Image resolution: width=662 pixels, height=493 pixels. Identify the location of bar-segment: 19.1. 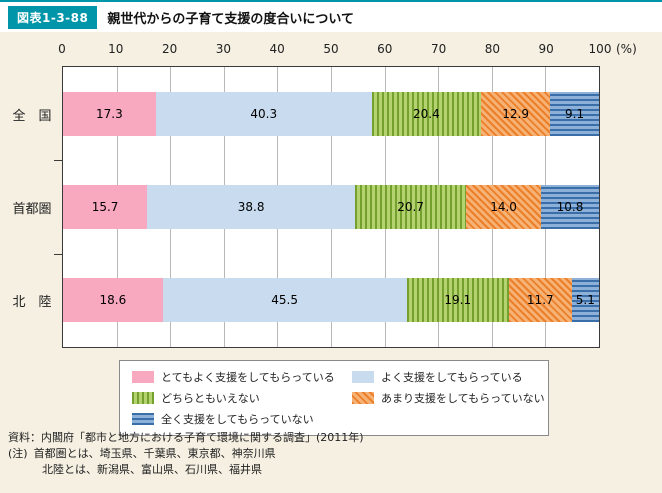
(457, 300).